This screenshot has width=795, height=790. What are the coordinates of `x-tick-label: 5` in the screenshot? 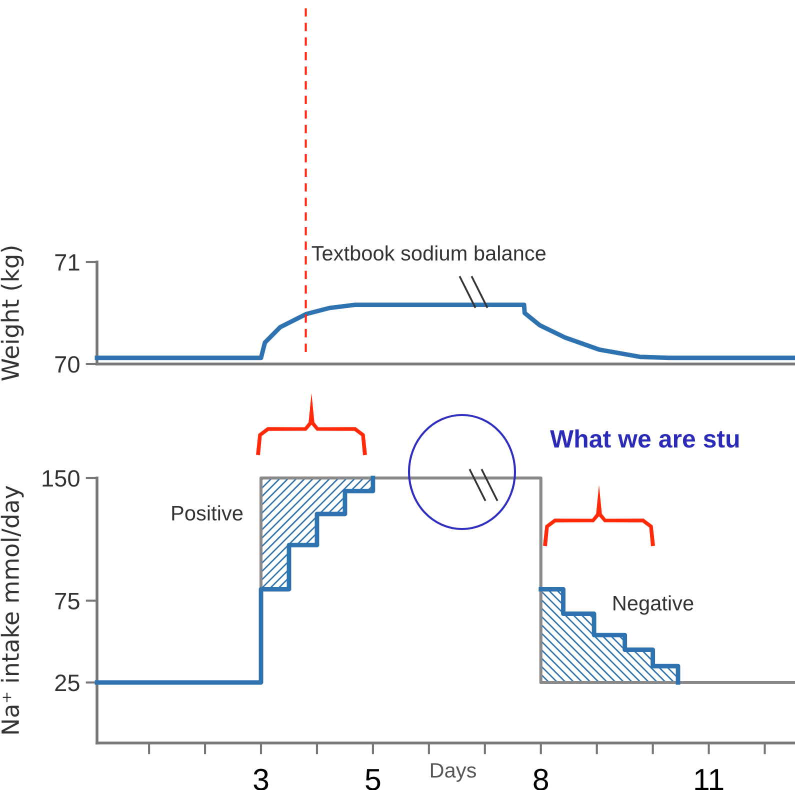 It's located at (373, 779).